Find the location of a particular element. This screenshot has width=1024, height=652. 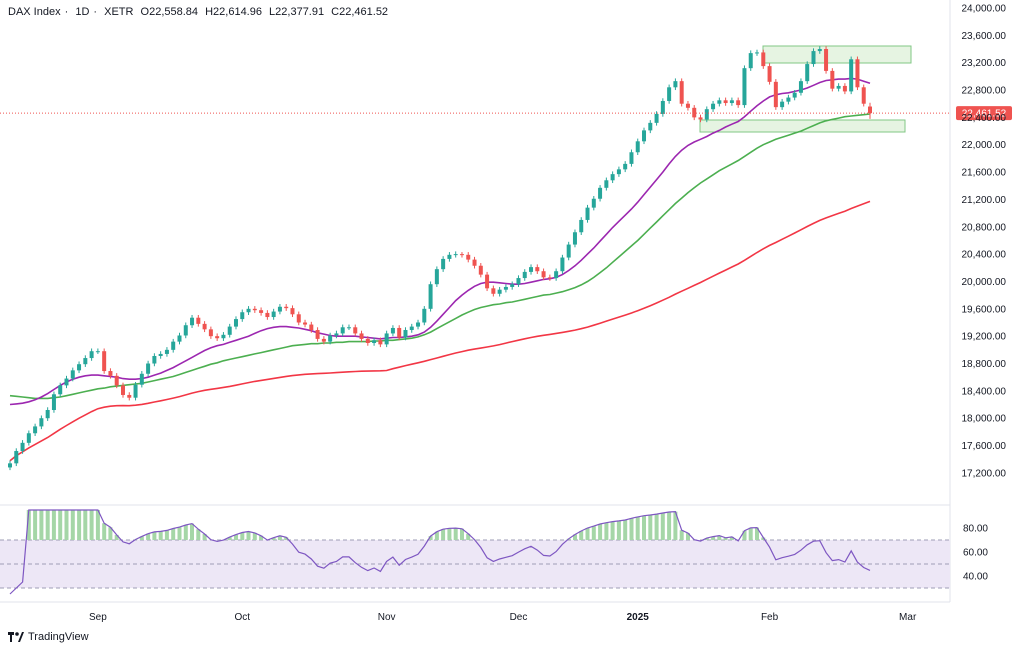

y-axis-tick-label: 19,200.00 is located at coordinates (984, 337).